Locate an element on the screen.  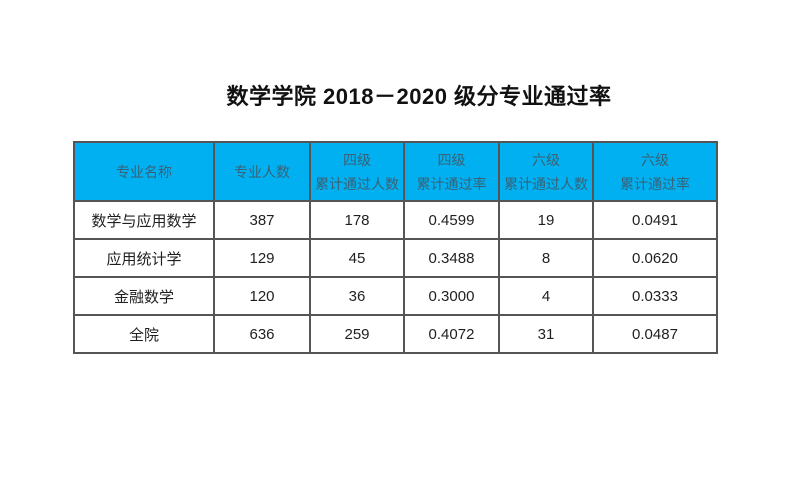
table-row: 应用统计学 129 45 0.3488 8 0.0620 is located at coordinates (395, 258).